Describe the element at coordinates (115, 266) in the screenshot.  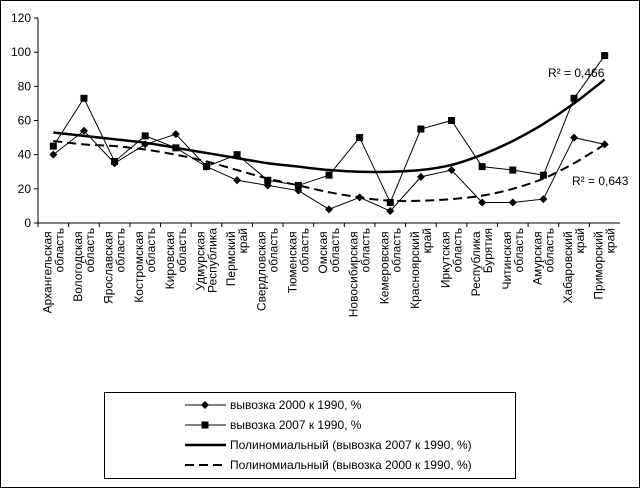
I see `x-tick-label: Ярославская область` at that location.